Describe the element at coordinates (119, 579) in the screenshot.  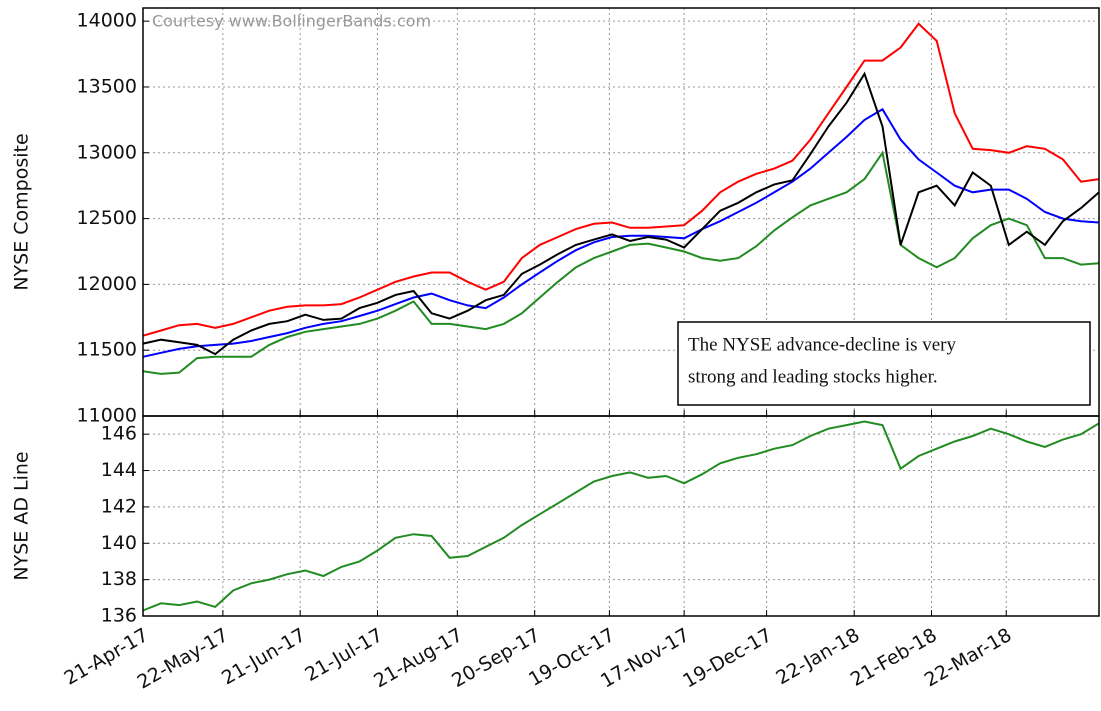
I see `y-tick-label: 138` at that location.